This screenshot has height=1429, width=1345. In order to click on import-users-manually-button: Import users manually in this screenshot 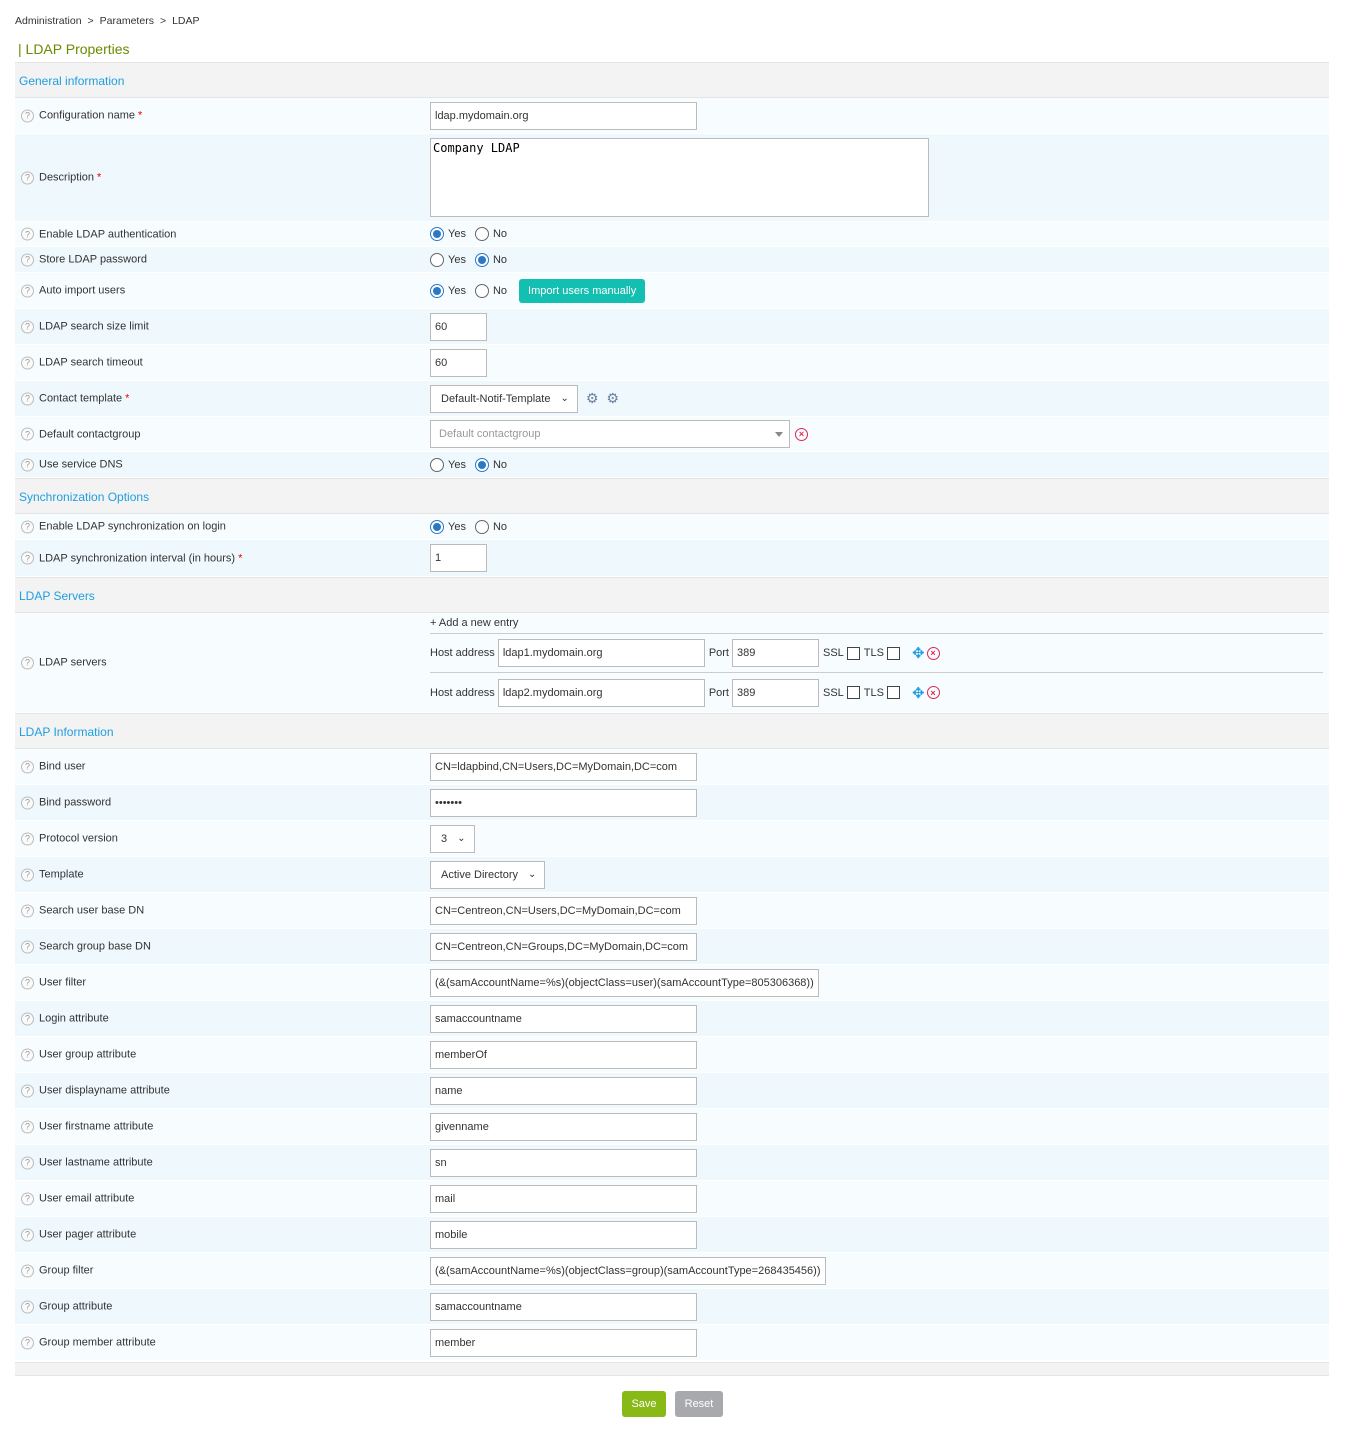, I will do `click(582, 290)`.